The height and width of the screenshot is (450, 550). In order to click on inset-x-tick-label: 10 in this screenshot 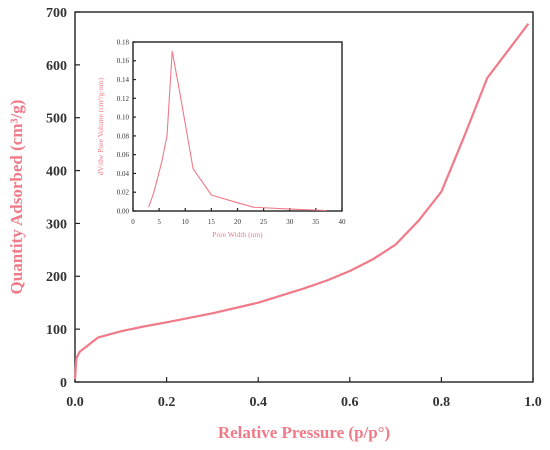, I will do `click(186, 222)`.